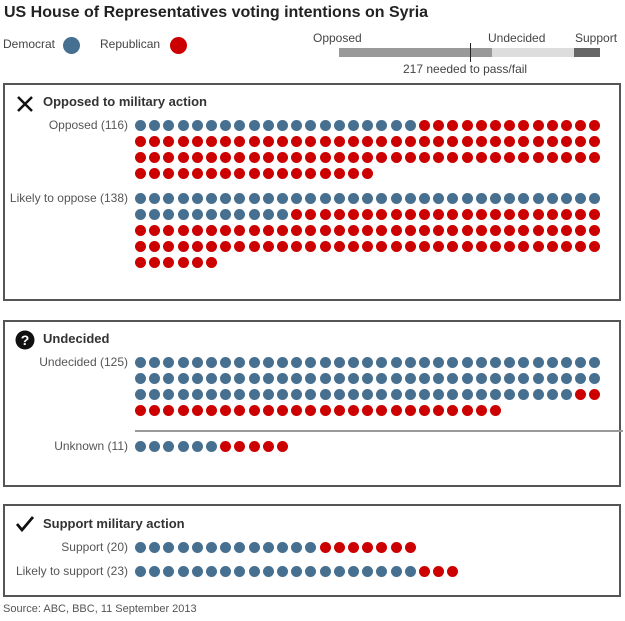  What do you see at coordinates (470, 52) in the screenshot?
I see `threshold-marker` at bounding box center [470, 52].